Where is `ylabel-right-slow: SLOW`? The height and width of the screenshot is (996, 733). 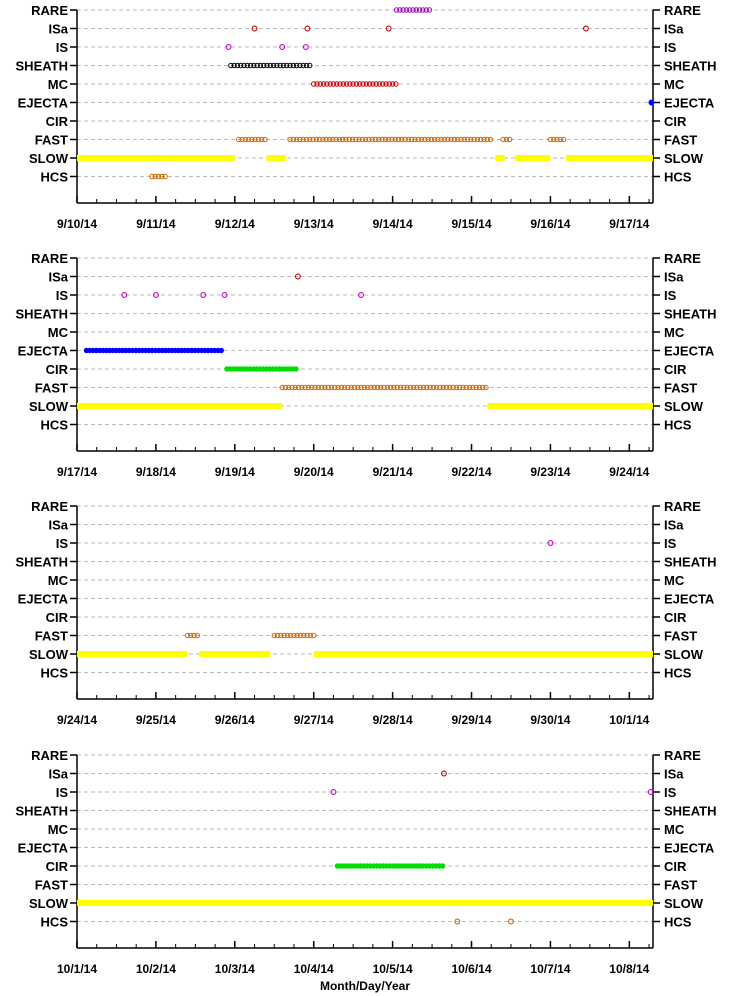
ylabel-right-slow: SLOW is located at coordinates (684, 903).